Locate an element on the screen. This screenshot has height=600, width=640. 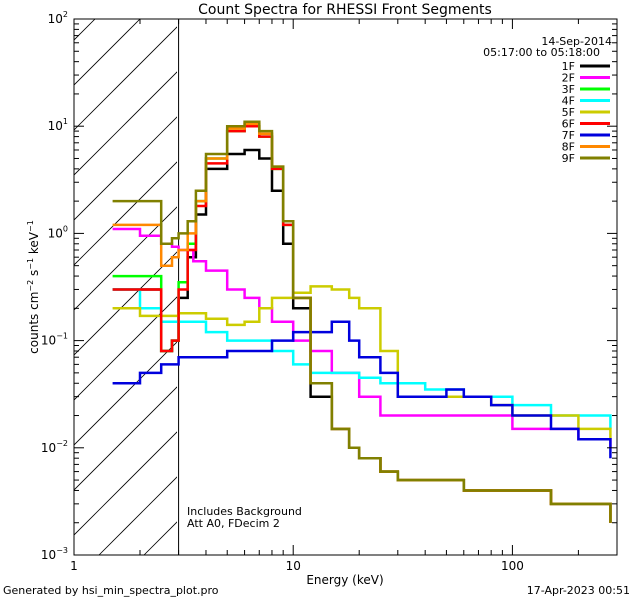
x-tick-label: 100 is located at coordinates (512, 566).